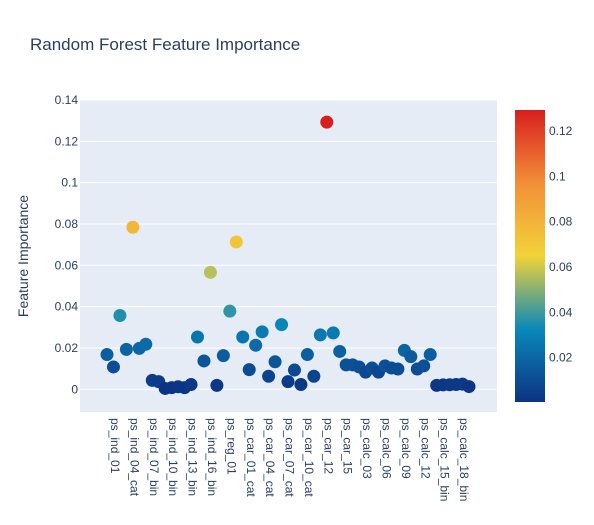 This screenshot has height=525, width=594. What do you see at coordinates (464, 459) in the screenshot?
I see `x-tick-label: ps_calc_18_bin` at bounding box center [464, 459].